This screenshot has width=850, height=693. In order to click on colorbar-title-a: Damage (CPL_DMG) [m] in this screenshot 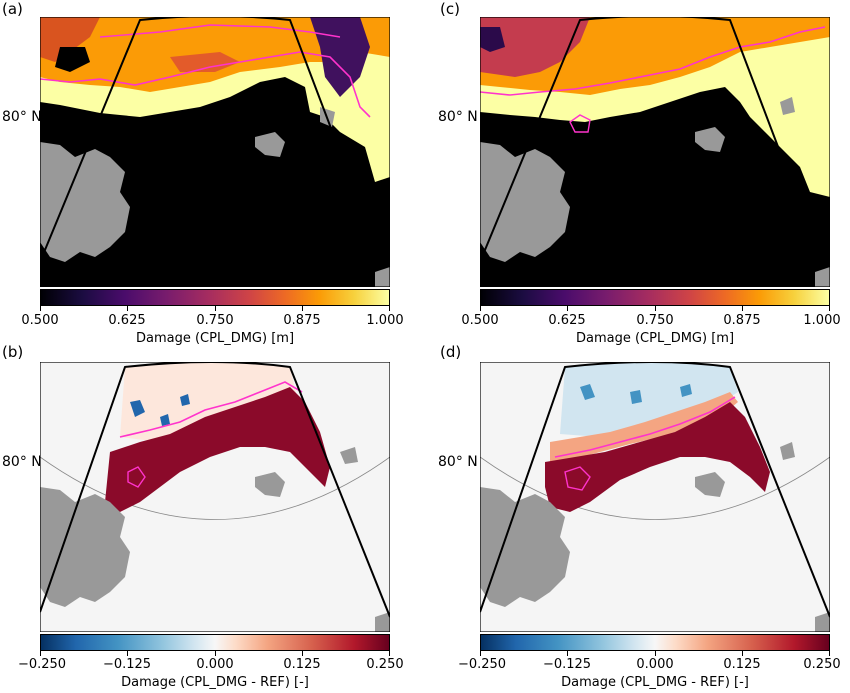, I will do `click(215, 338)`.